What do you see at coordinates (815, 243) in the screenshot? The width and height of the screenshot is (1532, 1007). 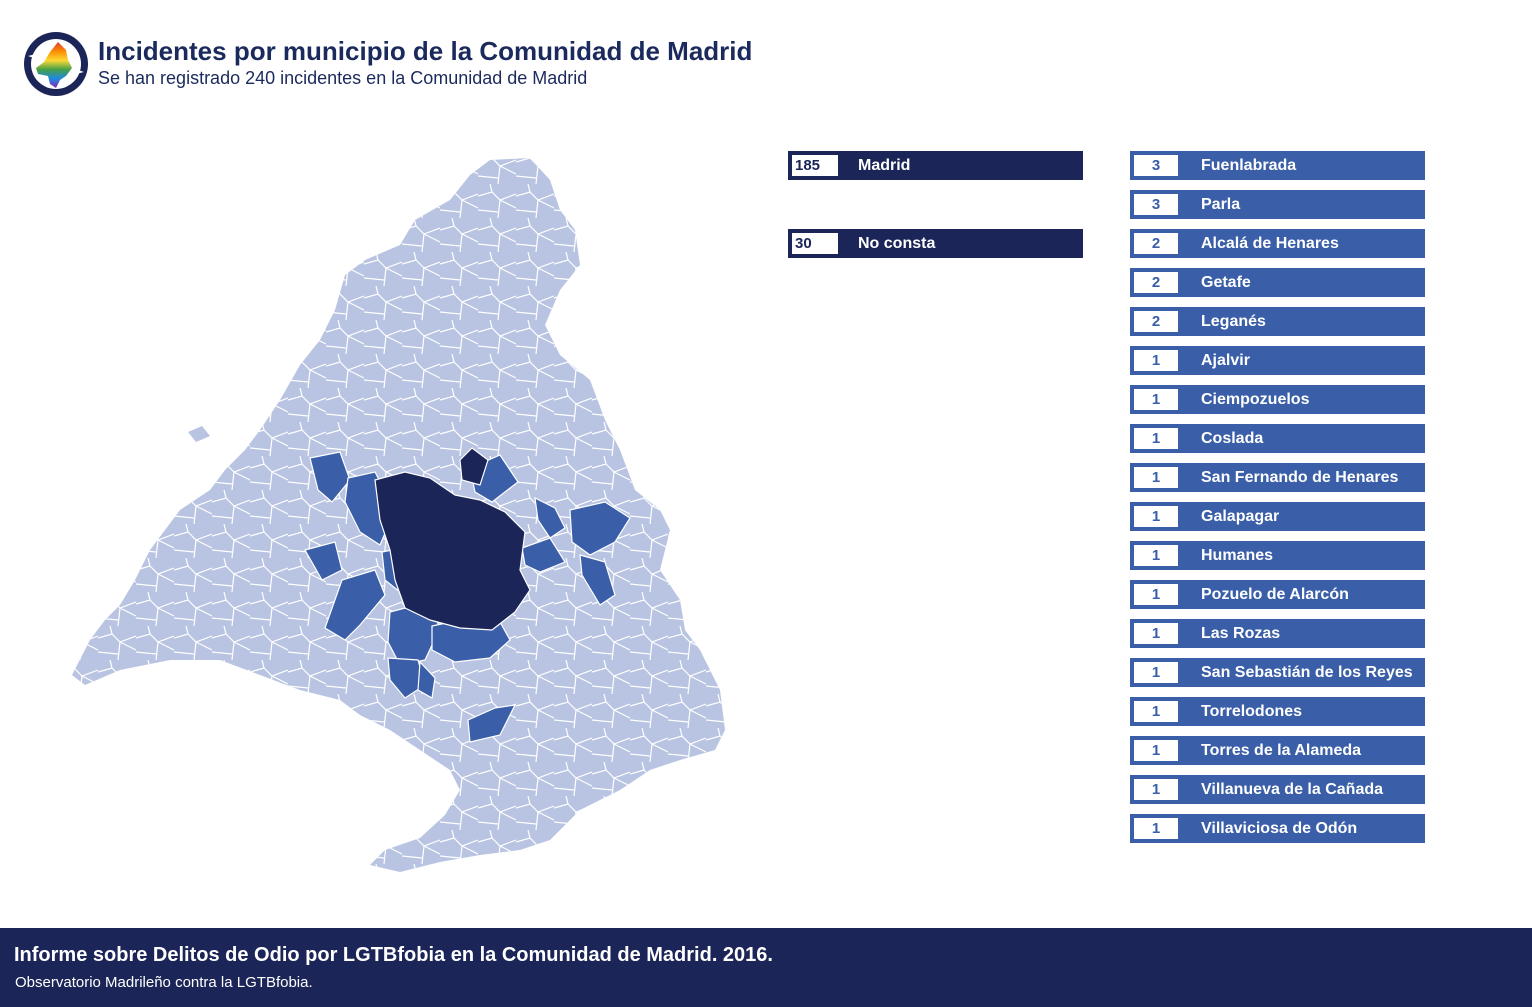 I see `incident-count: 30` at bounding box center [815, 243].